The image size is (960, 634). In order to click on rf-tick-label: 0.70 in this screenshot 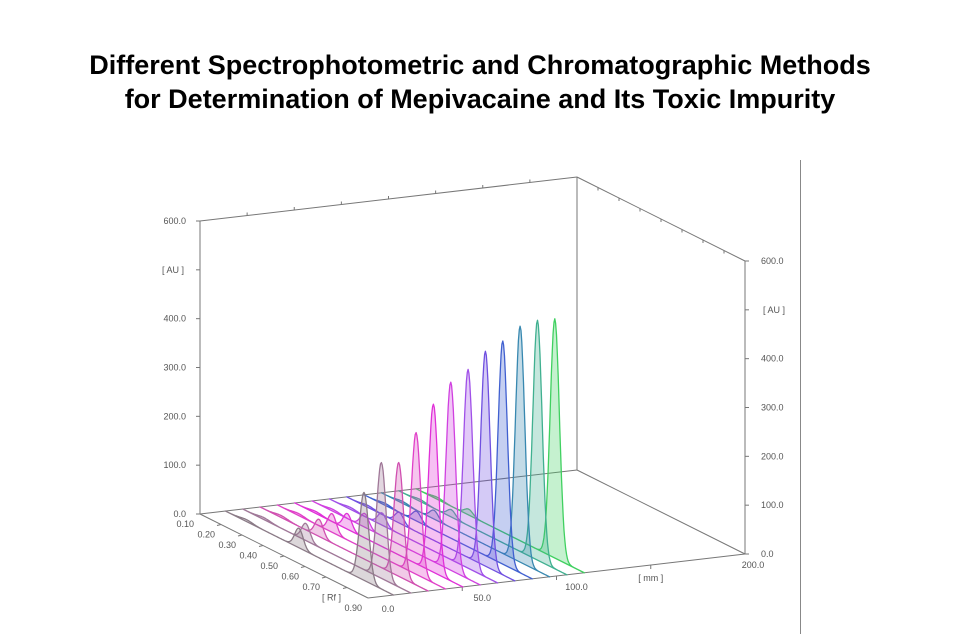, I will do `click(311, 587)`.